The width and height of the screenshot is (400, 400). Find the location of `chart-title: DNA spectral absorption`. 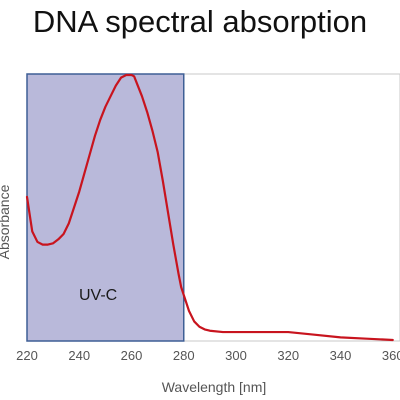

chart-title: DNA spectral absorption is located at coordinates (200, 21).